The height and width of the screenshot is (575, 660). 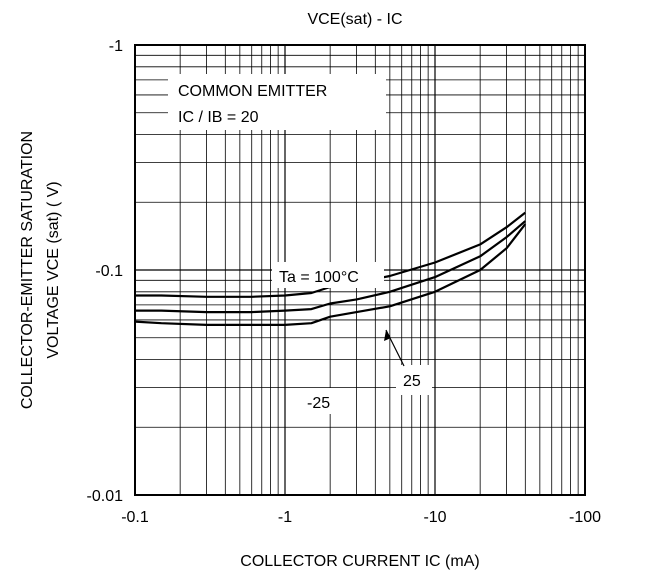 I want to click on x-tick-label: -0.1, so click(x=135, y=517).